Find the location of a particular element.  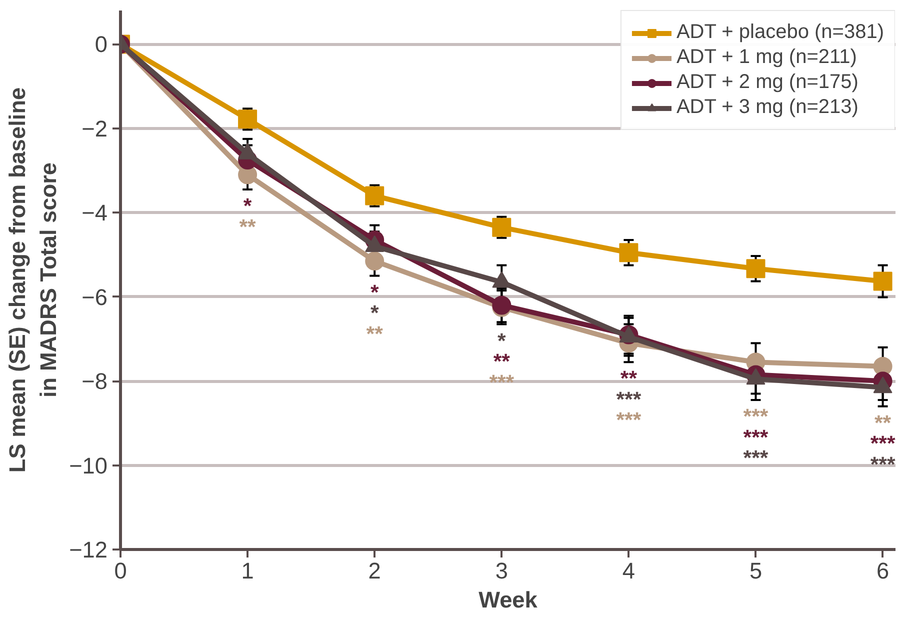

legend-label: ADT + 3 mg (n=213) is located at coordinates (767, 107).